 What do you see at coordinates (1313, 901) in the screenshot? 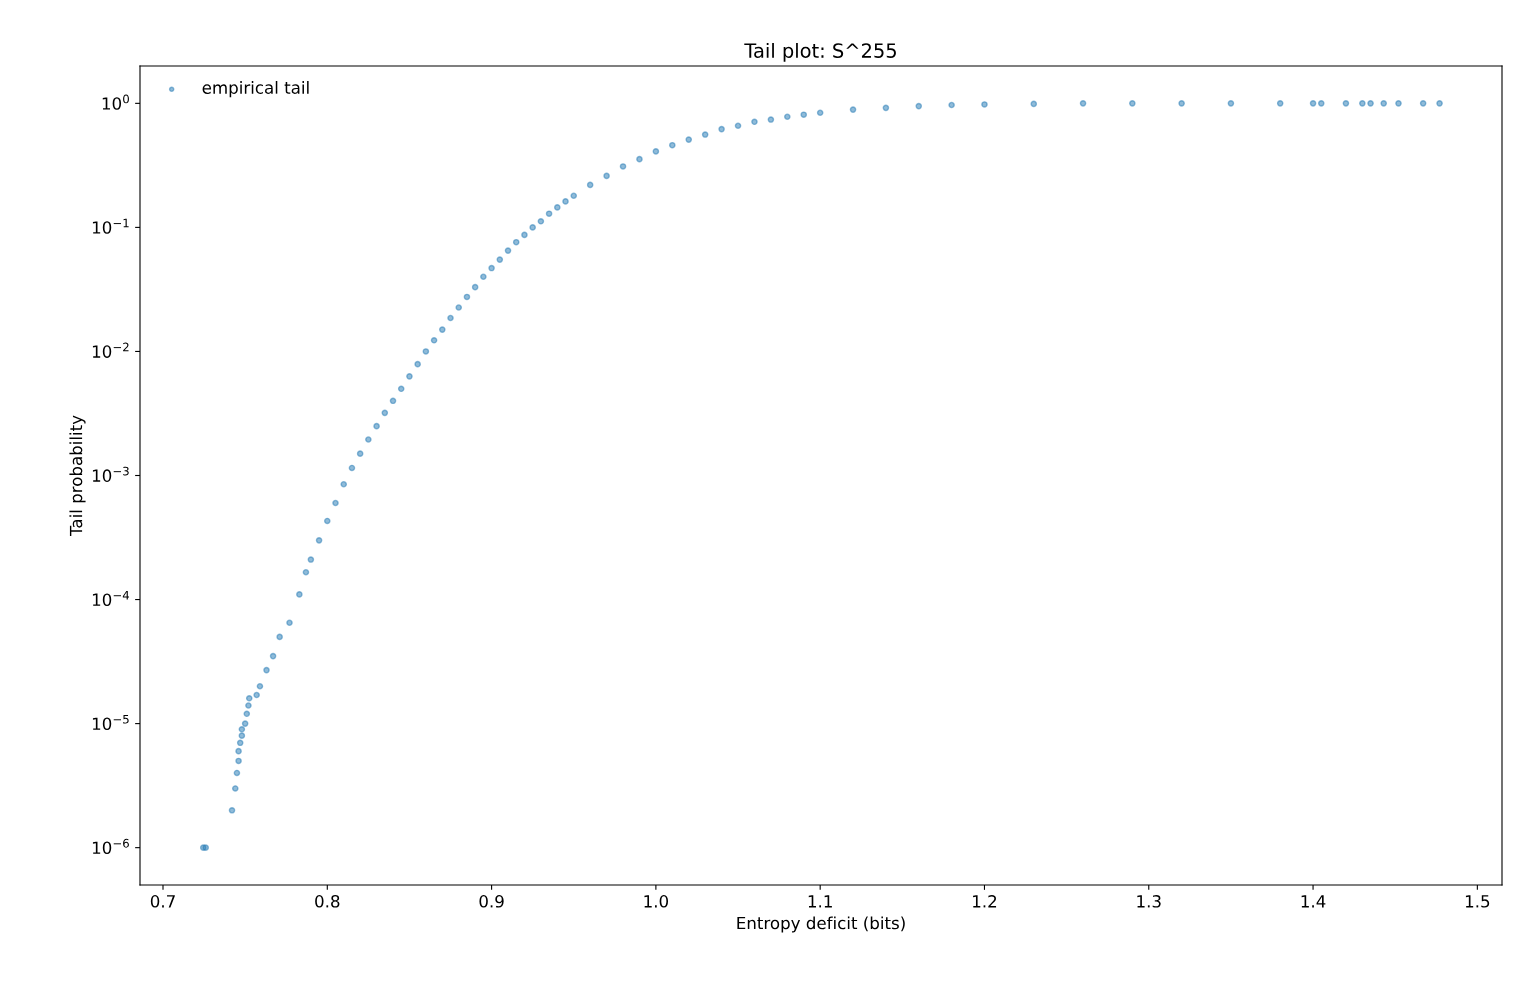
I see `x-tick-label: 1.4` at bounding box center [1313, 901].